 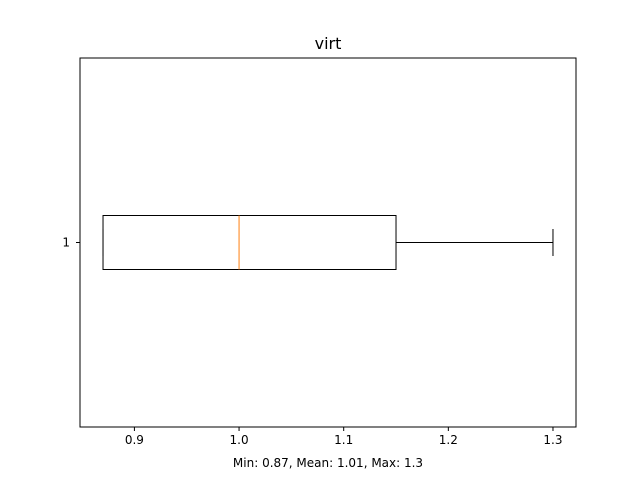 I want to click on box-iqr, so click(x=249, y=242).